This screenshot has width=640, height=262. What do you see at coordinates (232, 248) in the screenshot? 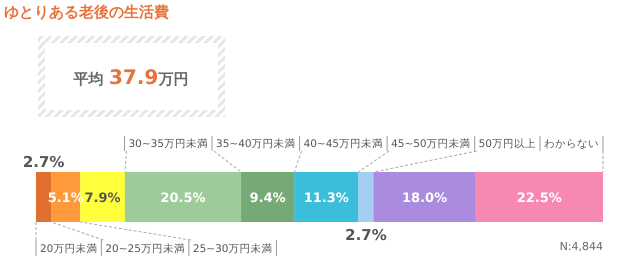
I see `text: 25~30万円未満` at bounding box center [232, 248].